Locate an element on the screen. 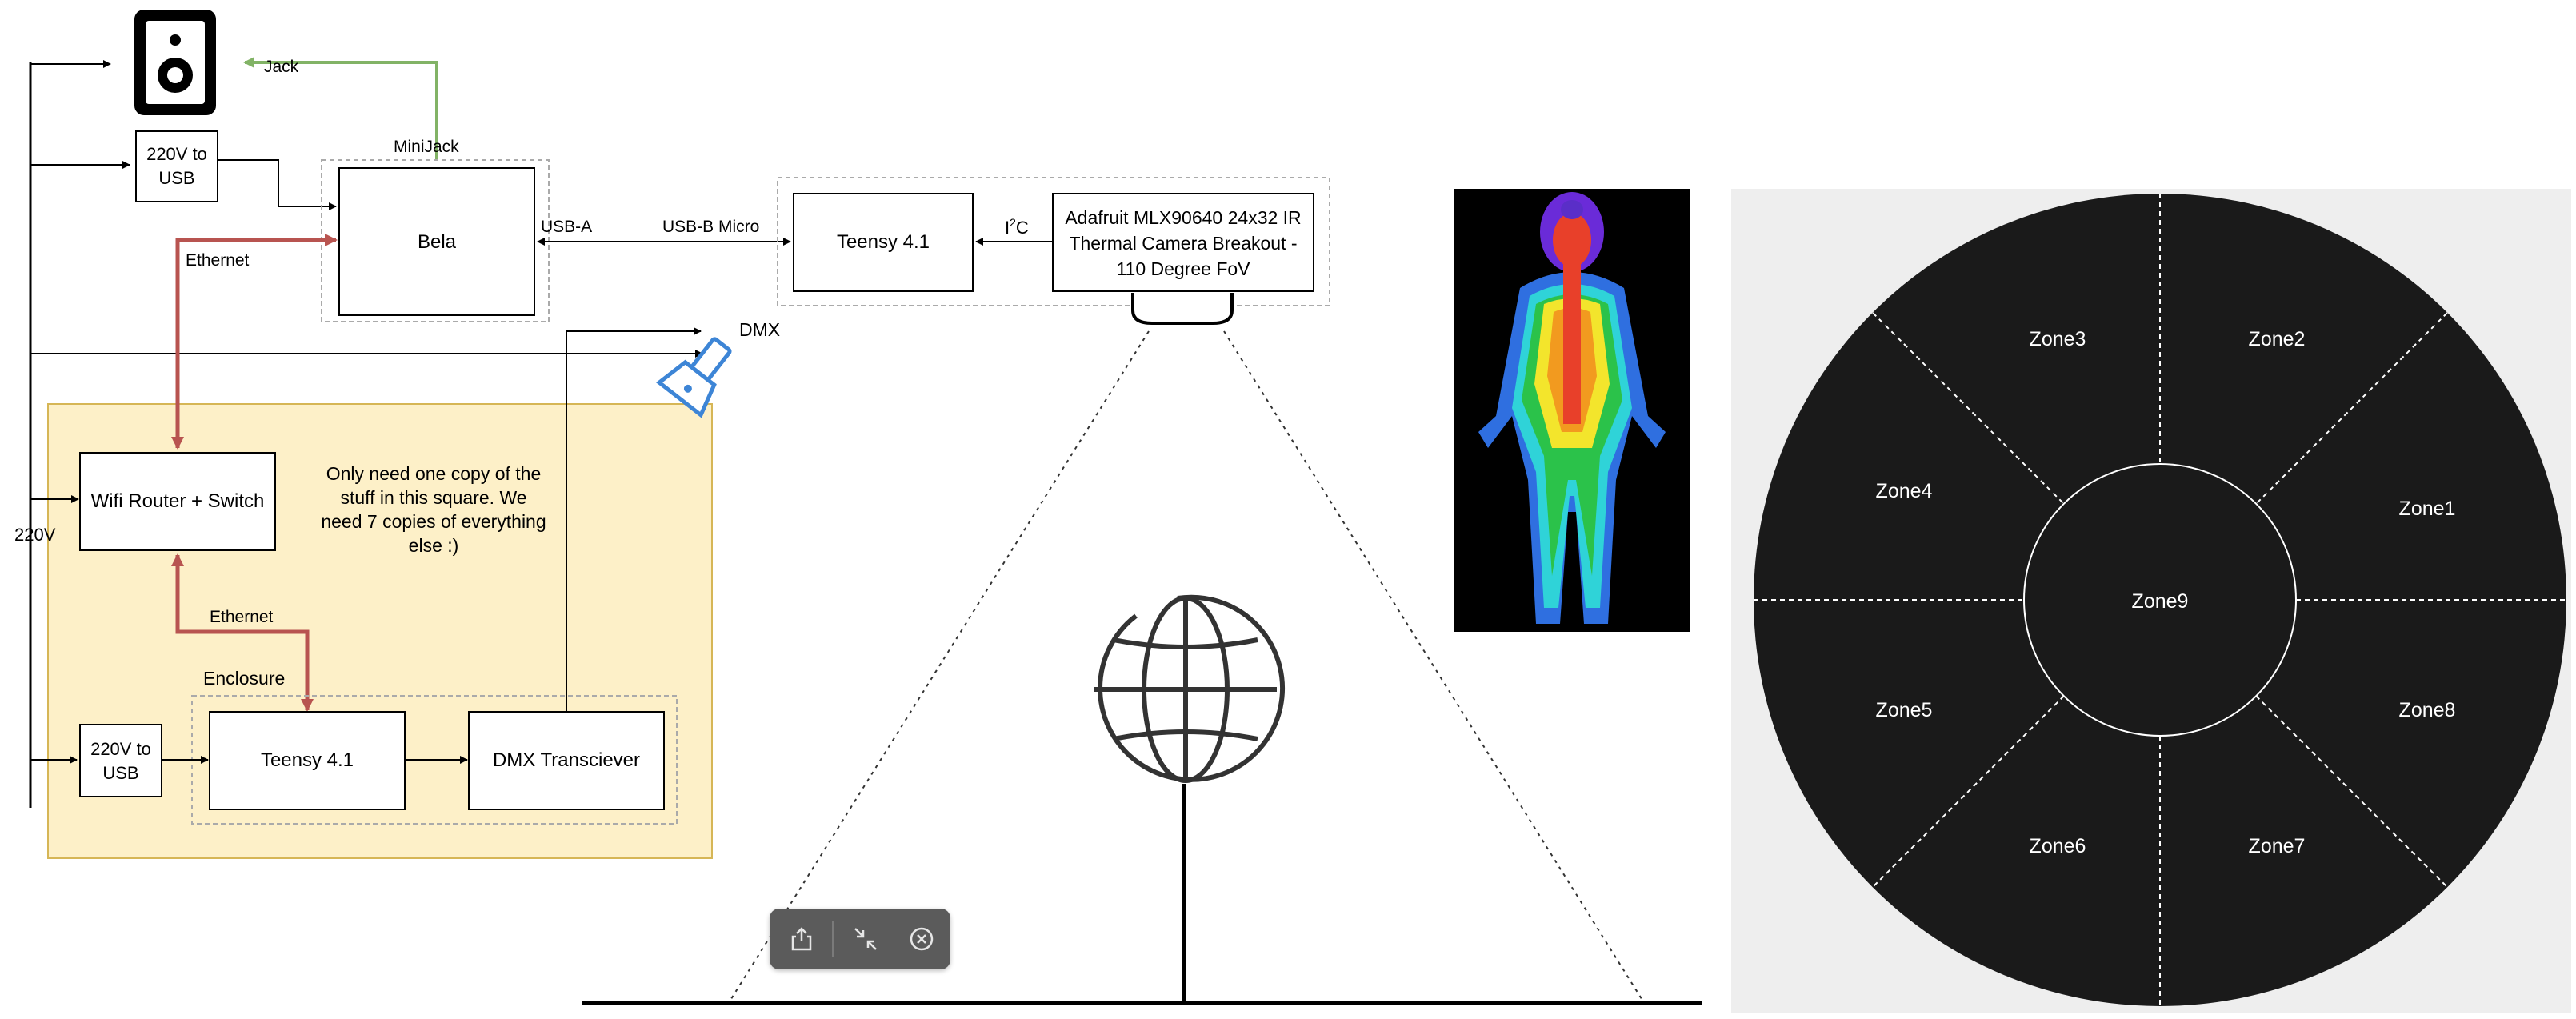 Image resolution: width=2576 pixels, height=1019 pixels. zone3-label: Zone3 is located at coordinates (2058, 339).